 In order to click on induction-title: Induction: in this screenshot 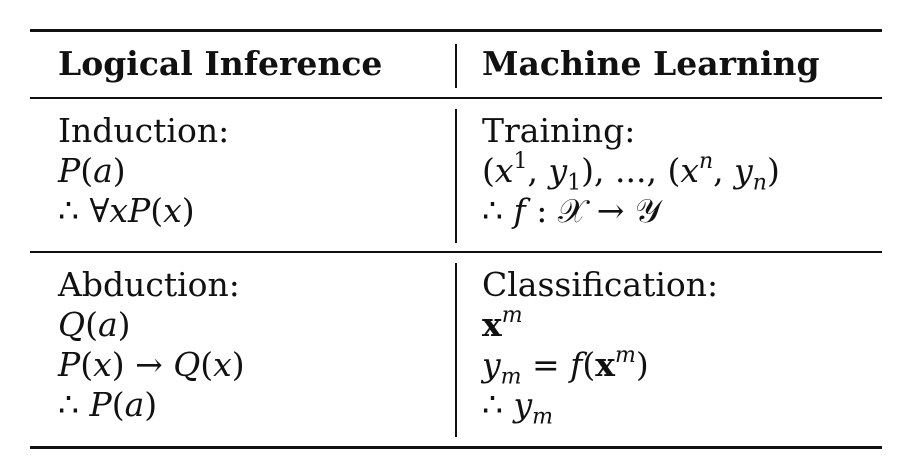, I will do `click(144, 130)`.